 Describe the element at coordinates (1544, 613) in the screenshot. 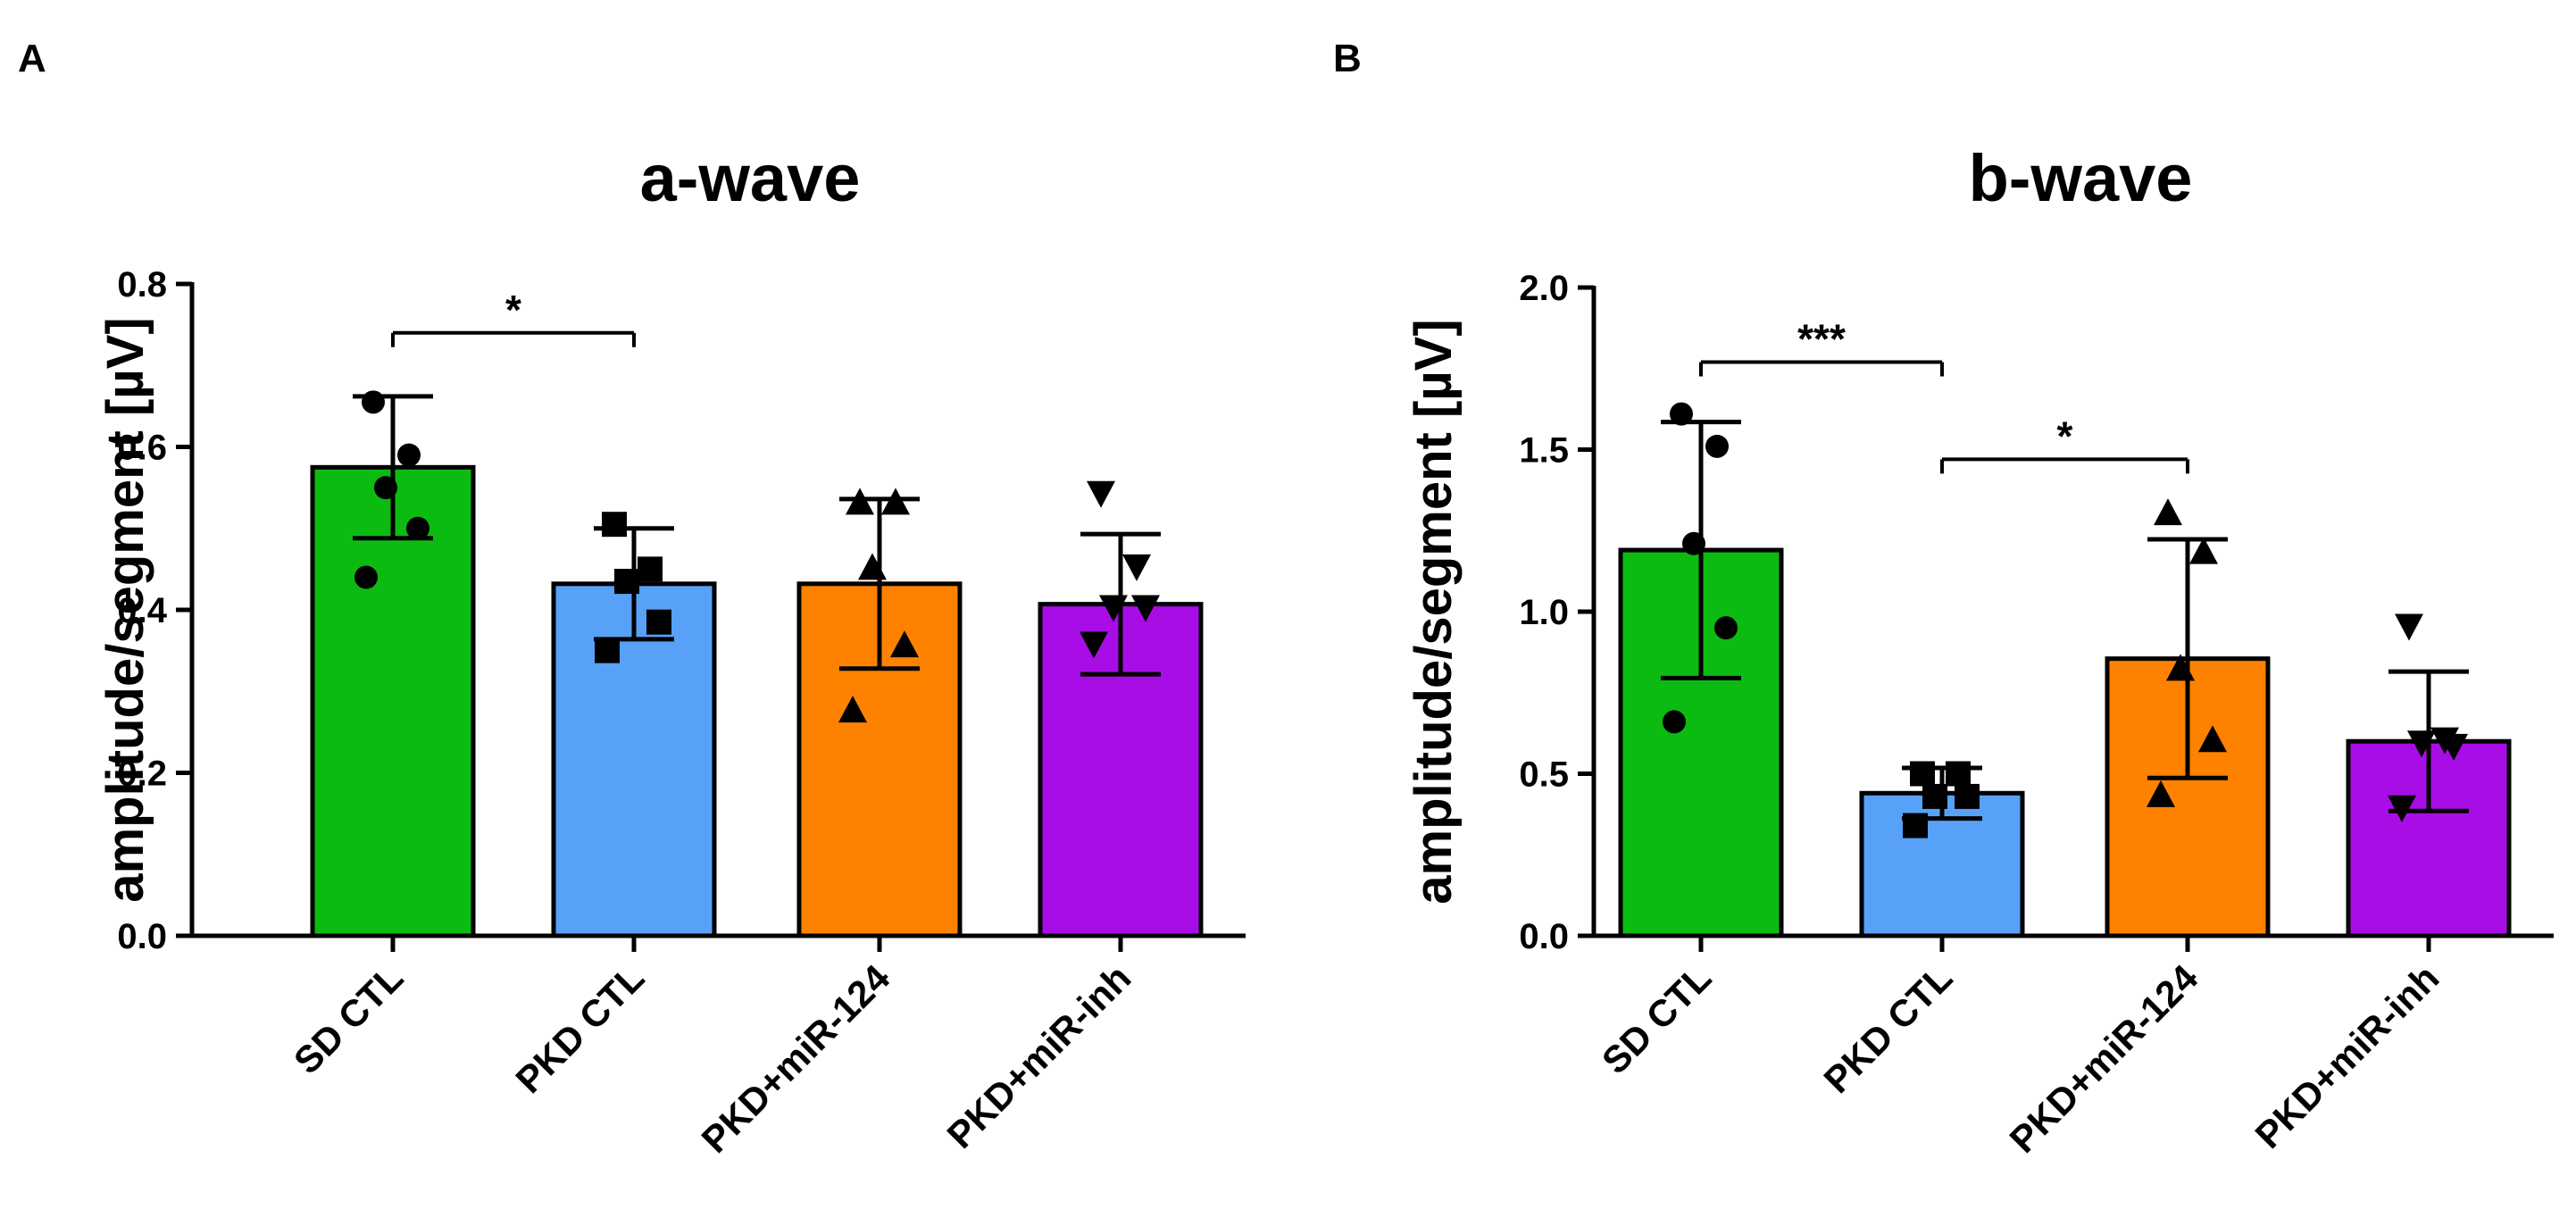

I see `y-tick-label: 1.0` at that location.